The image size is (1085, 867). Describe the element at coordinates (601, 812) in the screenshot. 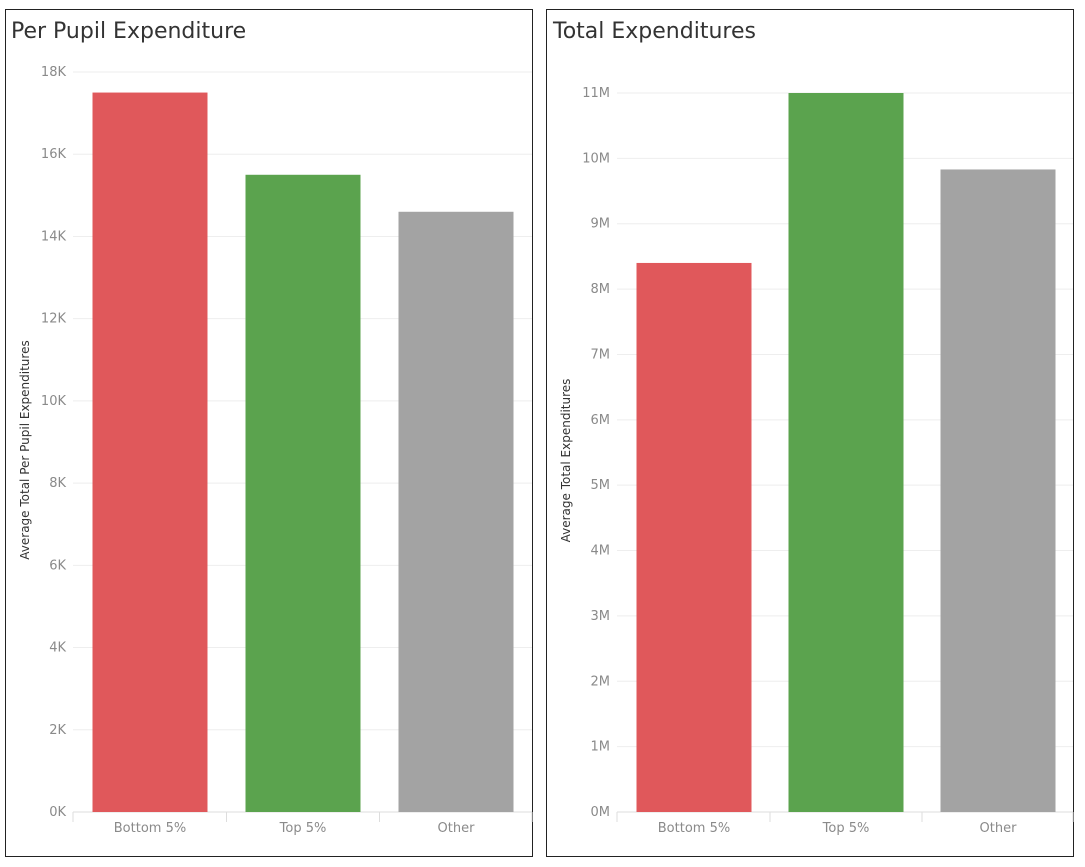

I see `y-tick-label: 0M` at that location.